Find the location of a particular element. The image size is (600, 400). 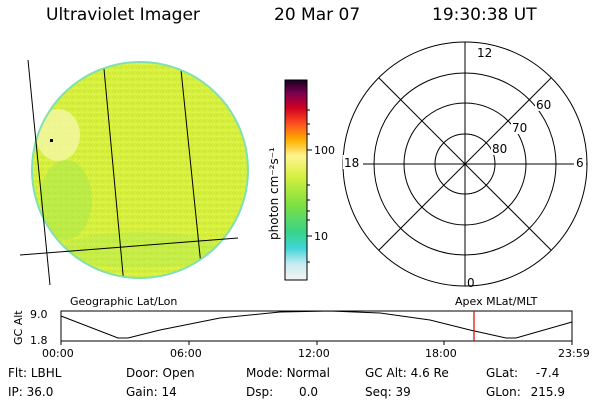

info-dsp: Dsp: 0.0 is located at coordinates (282, 392).